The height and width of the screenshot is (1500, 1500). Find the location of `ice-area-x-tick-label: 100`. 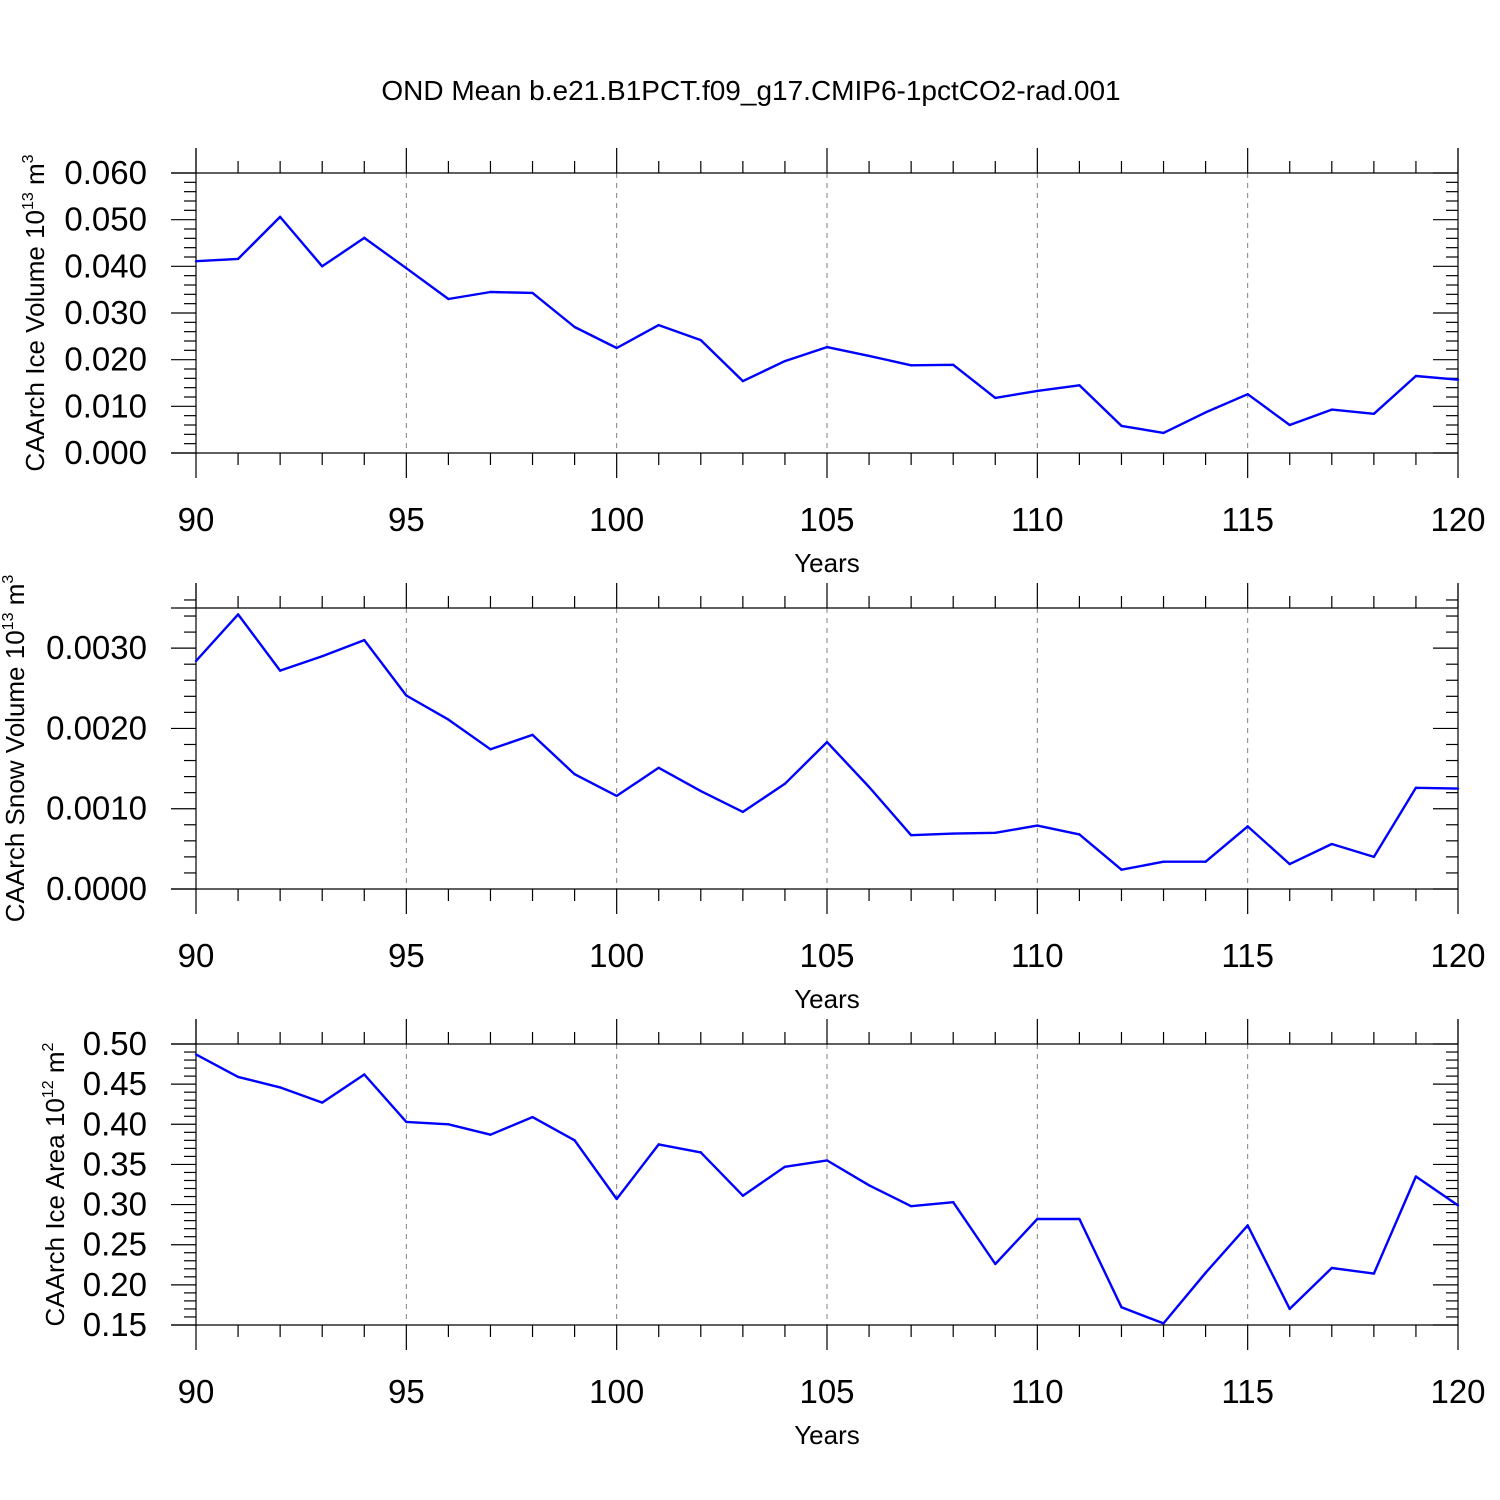

ice-area-x-tick-label: 100 is located at coordinates (616, 1391).